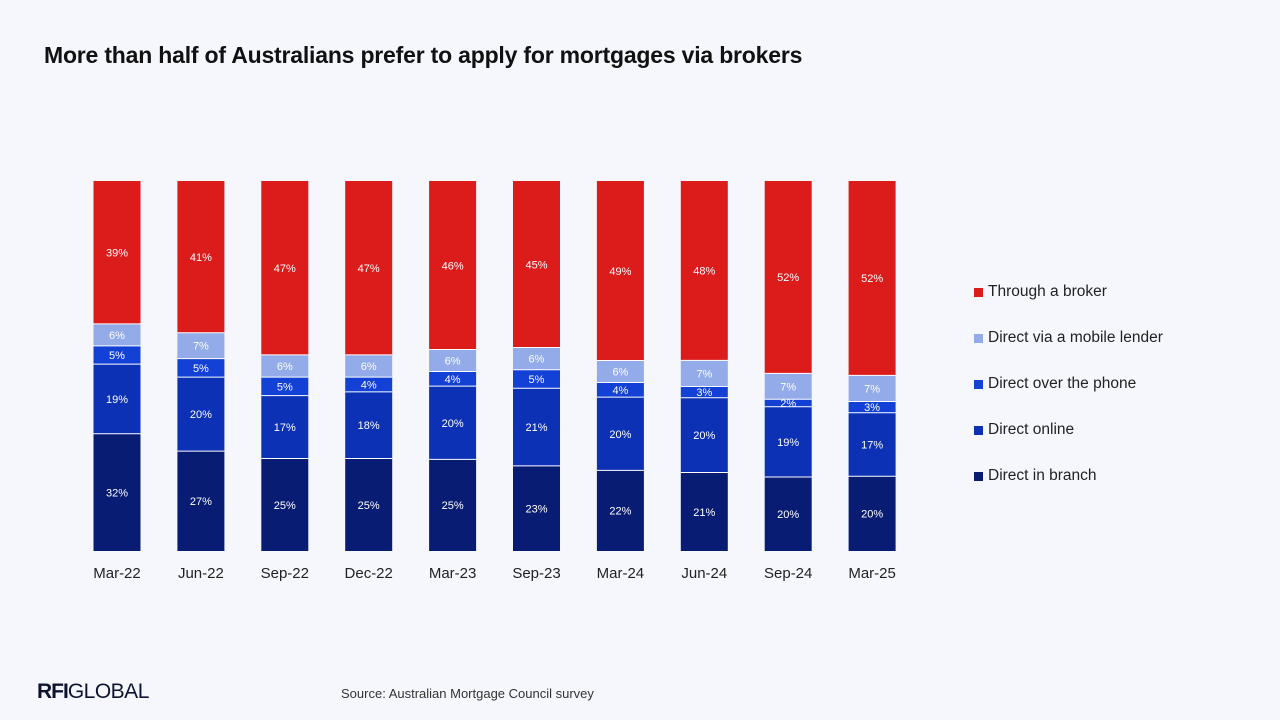  What do you see at coordinates (453, 265) in the screenshot?
I see `bar-segment-mar-23-through-a-broker` at bounding box center [453, 265].